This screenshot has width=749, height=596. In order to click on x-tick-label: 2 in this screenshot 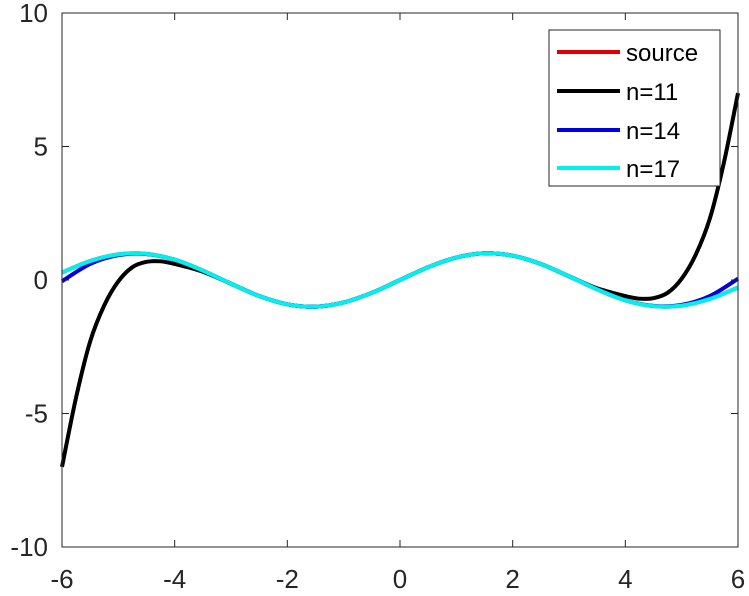, I will do `click(512, 579)`.